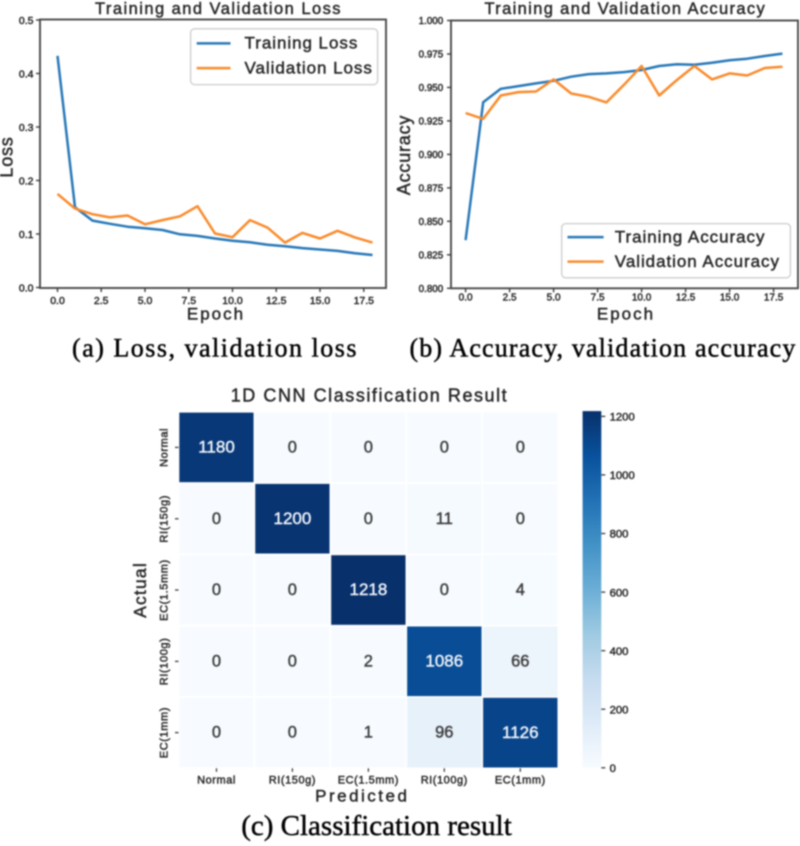 The width and height of the screenshot is (800, 846). What do you see at coordinates (431, 188) in the screenshot?
I see `svg-text: 0.875` at bounding box center [431, 188].